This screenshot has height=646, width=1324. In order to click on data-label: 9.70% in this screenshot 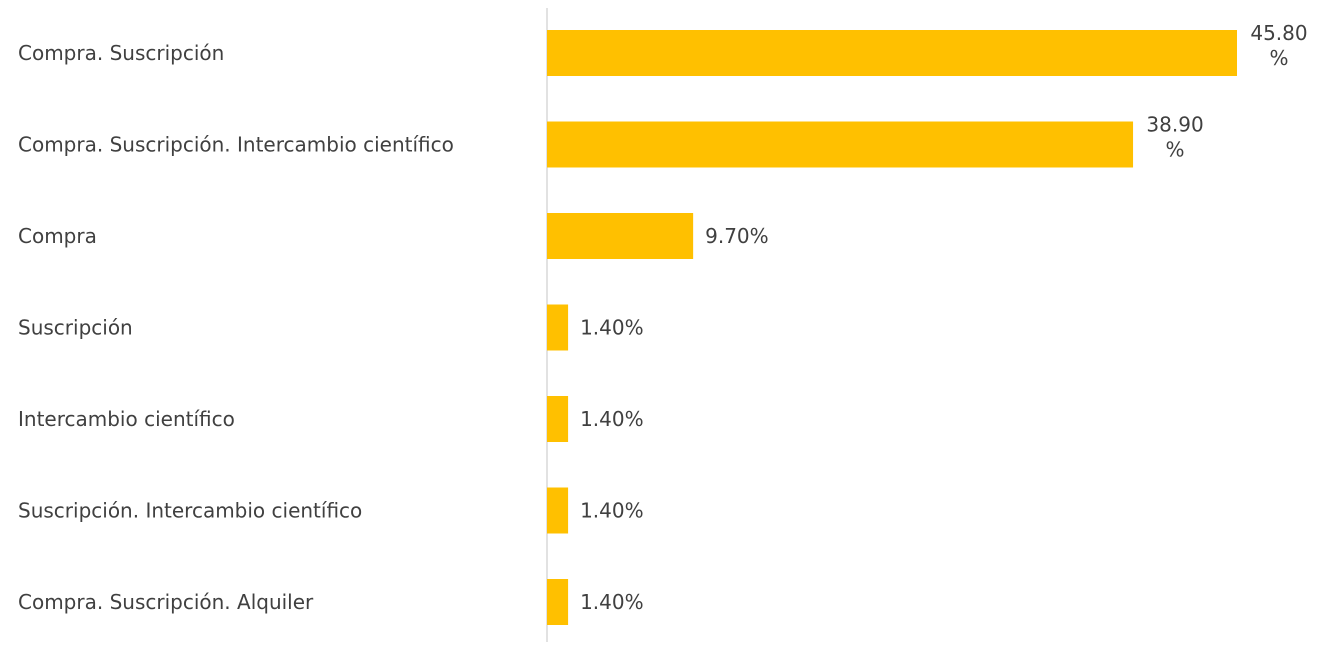, I will do `click(737, 236)`.